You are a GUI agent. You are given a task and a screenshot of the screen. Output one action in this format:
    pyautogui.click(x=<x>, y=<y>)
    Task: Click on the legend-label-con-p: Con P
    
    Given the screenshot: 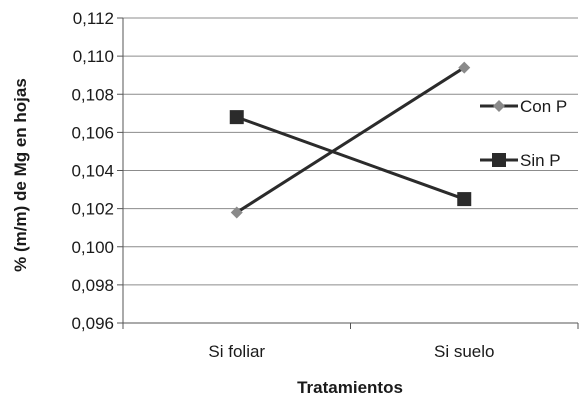 What is the action you would take?
    pyautogui.click(x=543, y=106)
    